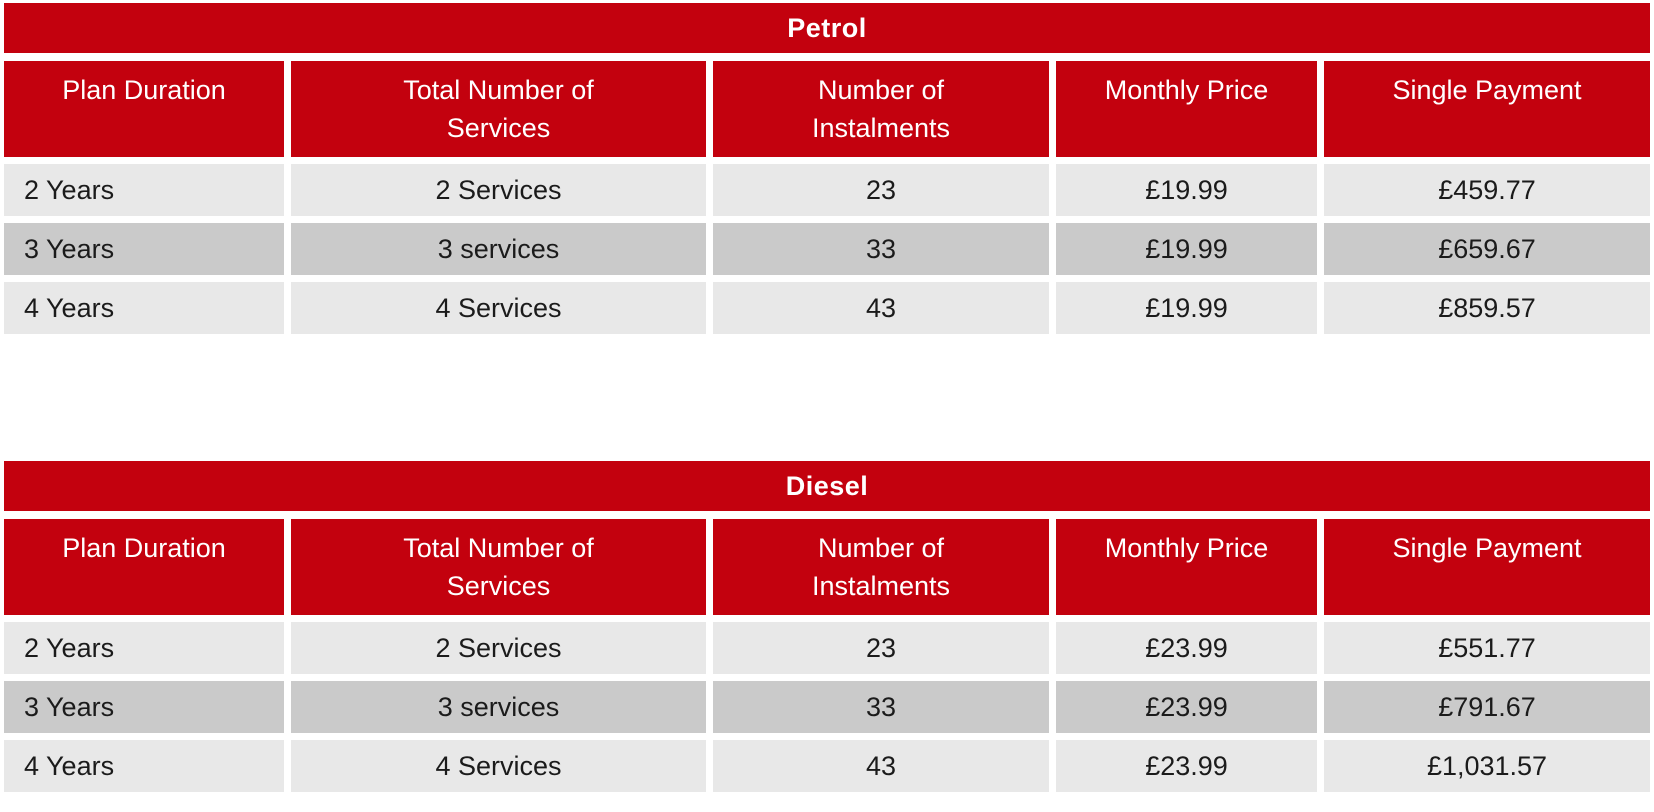 The width and height of the screenshot is (1654, 812). What do you see at coordinates (1487, 249) in the screenshot?
I see `table-cell-single-payment: £659.67` at bounding box center [1487, 249].